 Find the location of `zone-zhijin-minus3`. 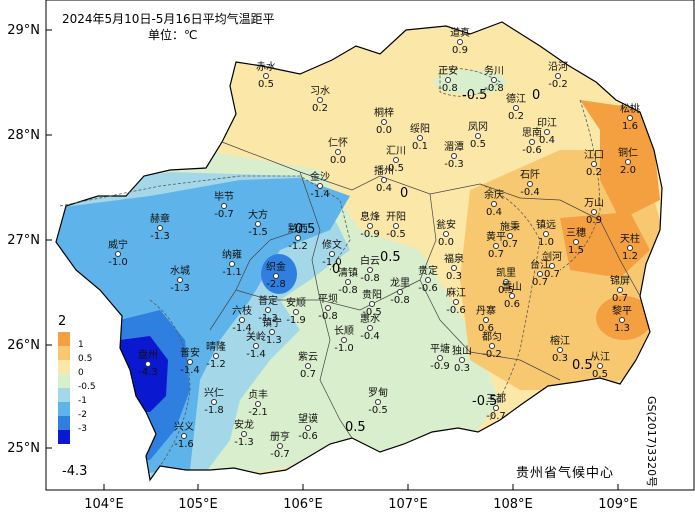

zone-zhijin-minus3 is located at coordinates (279, 274).